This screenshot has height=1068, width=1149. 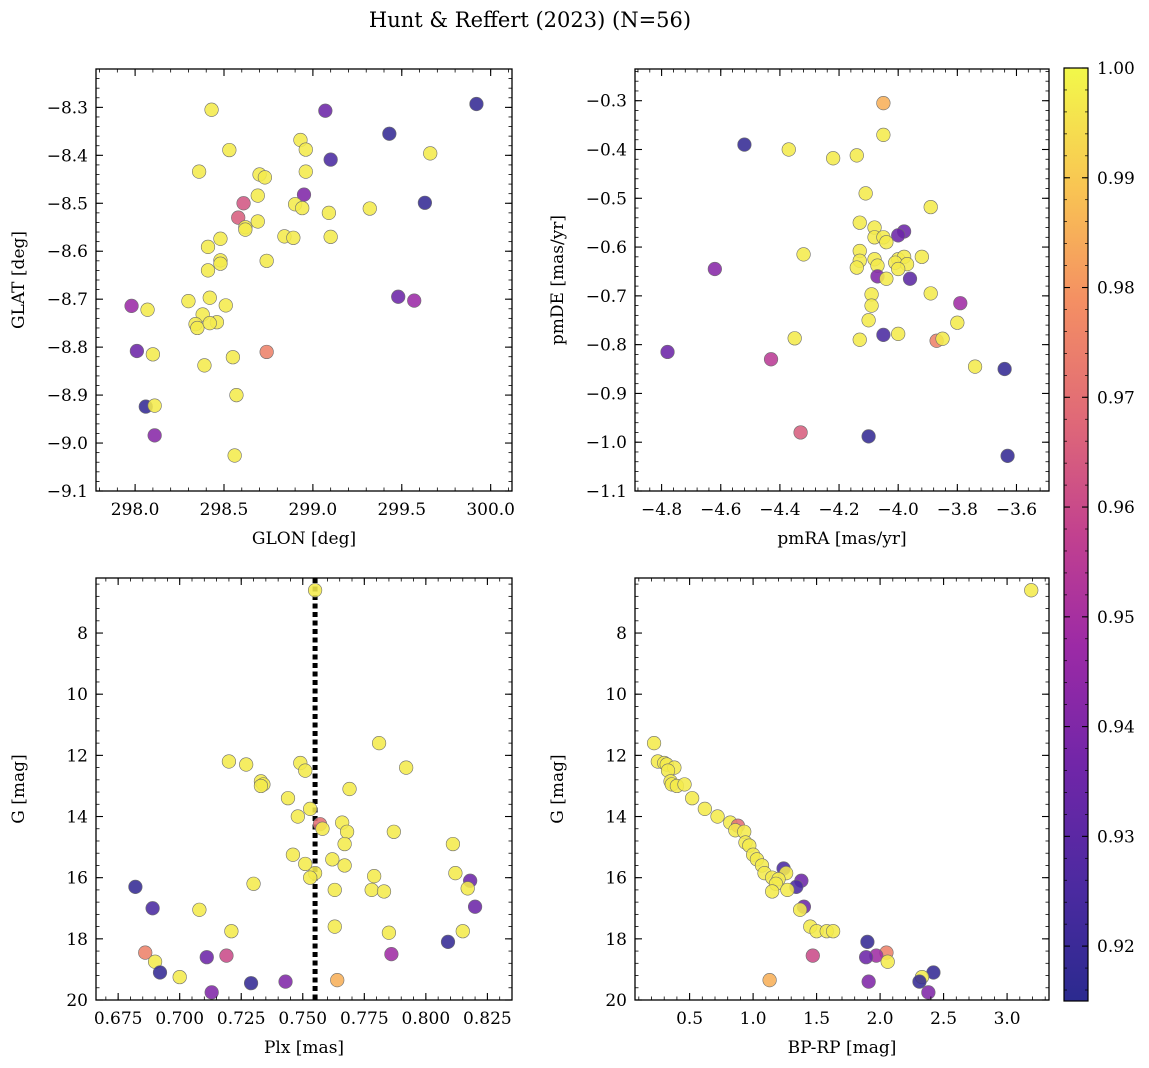 I want to click on x-axis-label: Plx [mas], so click(x=304, y=1048).